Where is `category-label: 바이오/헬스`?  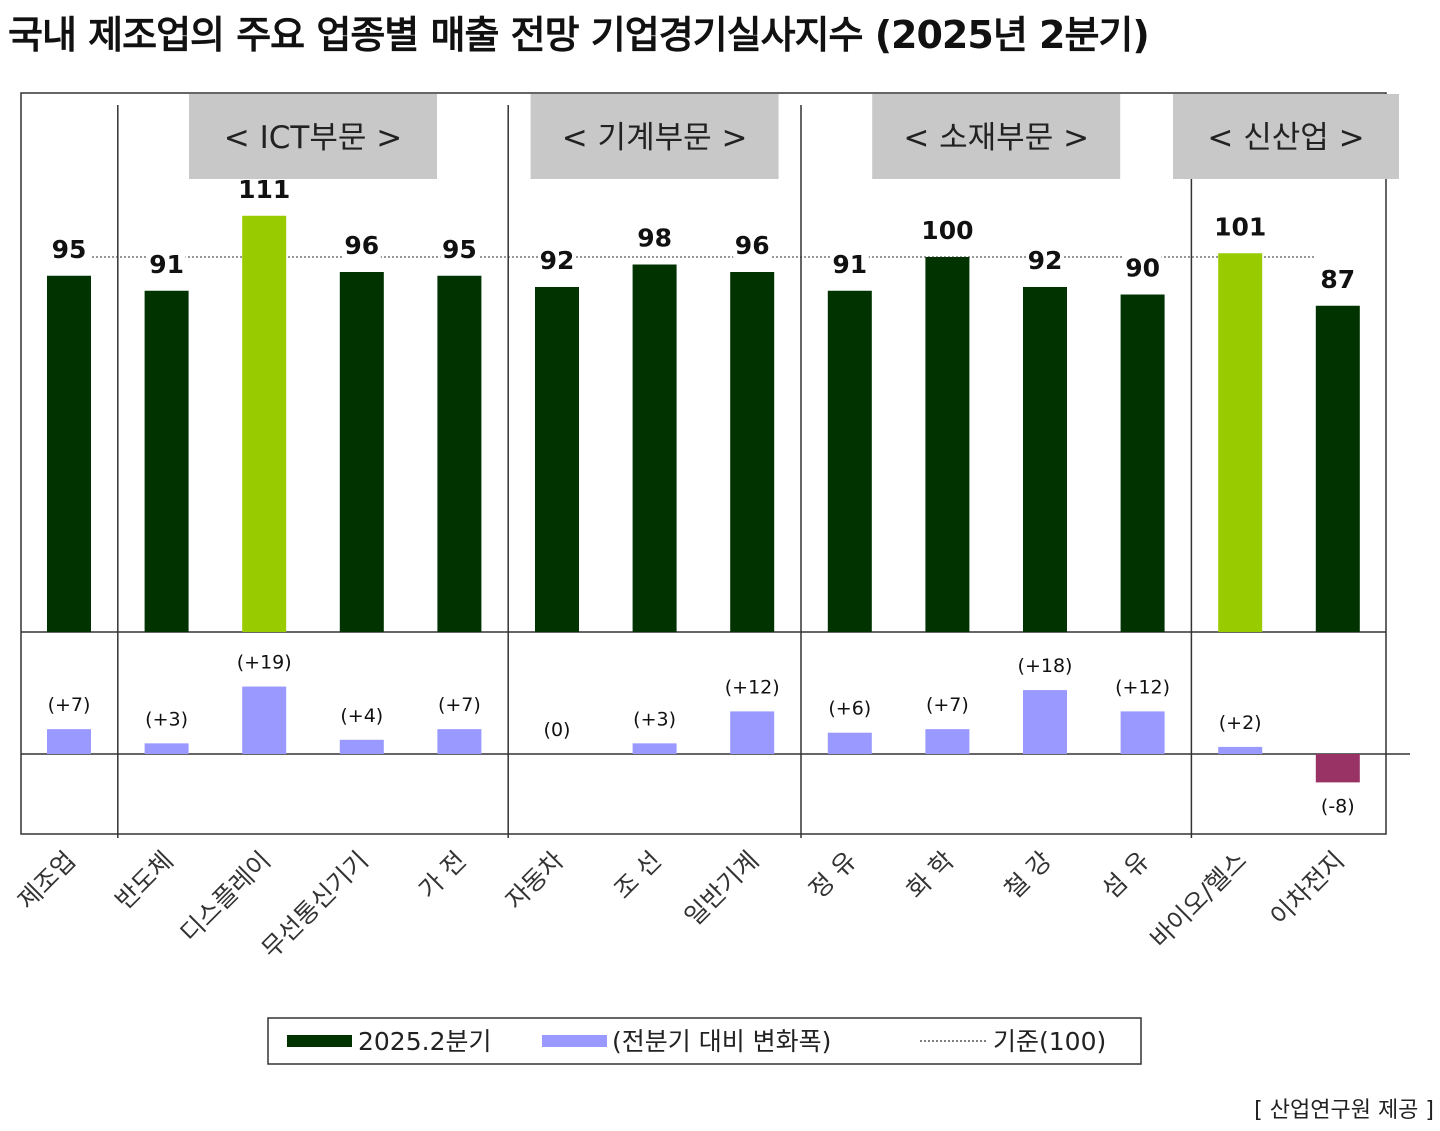
category-label: 바이오/헬스 is located at coordinates (1199, 900).